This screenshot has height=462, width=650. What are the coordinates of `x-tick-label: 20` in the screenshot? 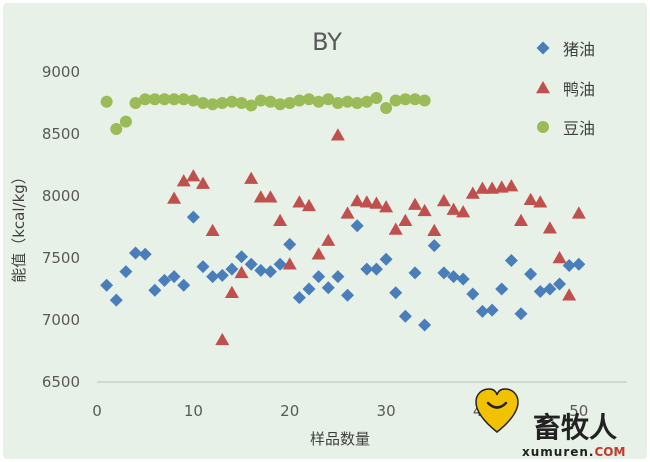 It's located at (289, 411).